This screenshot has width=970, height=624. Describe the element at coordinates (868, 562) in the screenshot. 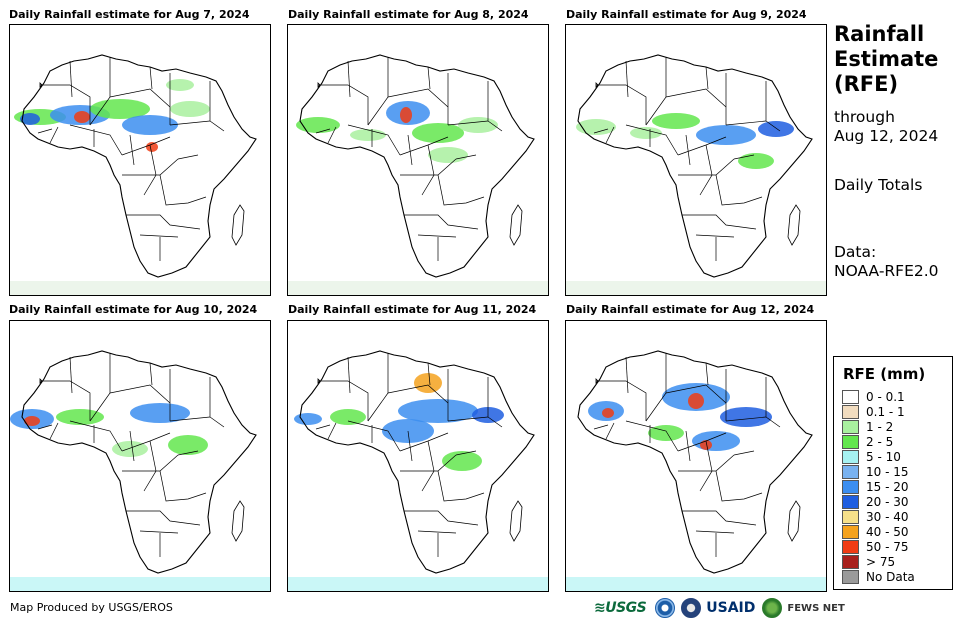

I see `legend-item: > 75` at that location.